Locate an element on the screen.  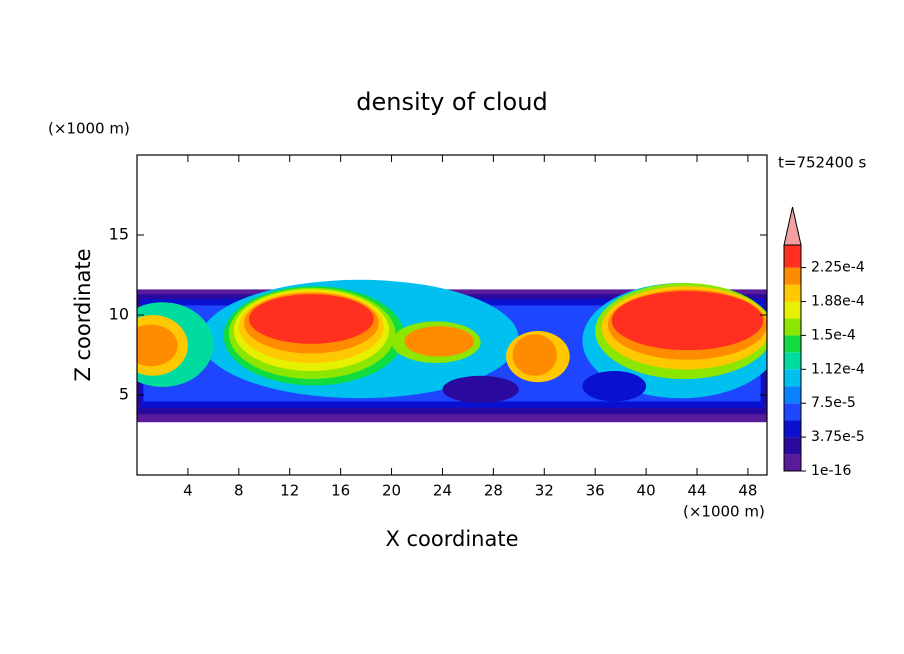
colorbar-tick-label: 1e-16 is located at coordinates (831, 471).